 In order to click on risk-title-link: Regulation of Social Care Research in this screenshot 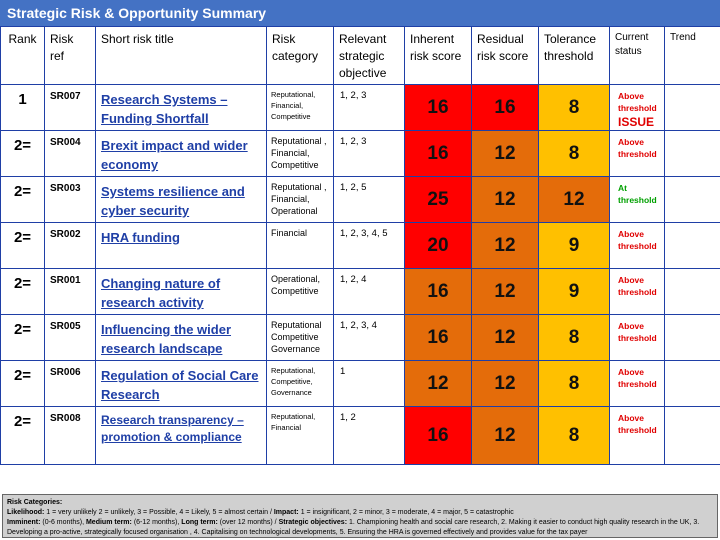, I will do `click(180, 385)`.